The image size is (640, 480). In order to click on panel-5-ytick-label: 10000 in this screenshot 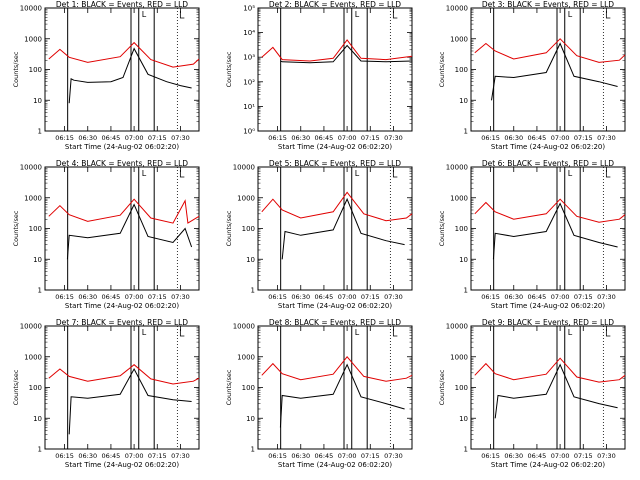, I will do `click(244, 168)`.